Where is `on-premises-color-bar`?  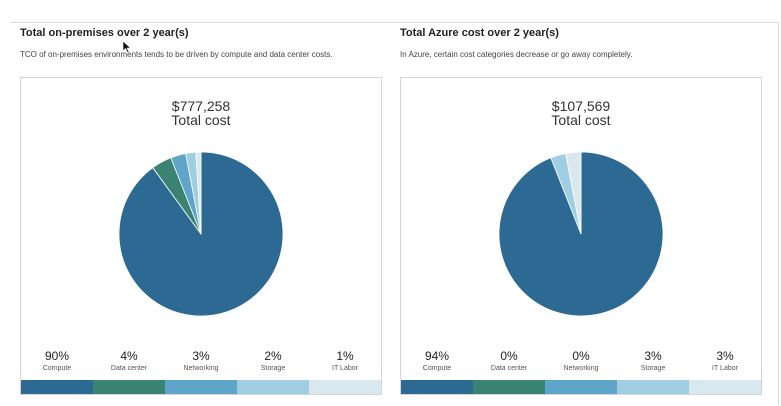
on-premises-color-bar is located at coordinates (201, 387).